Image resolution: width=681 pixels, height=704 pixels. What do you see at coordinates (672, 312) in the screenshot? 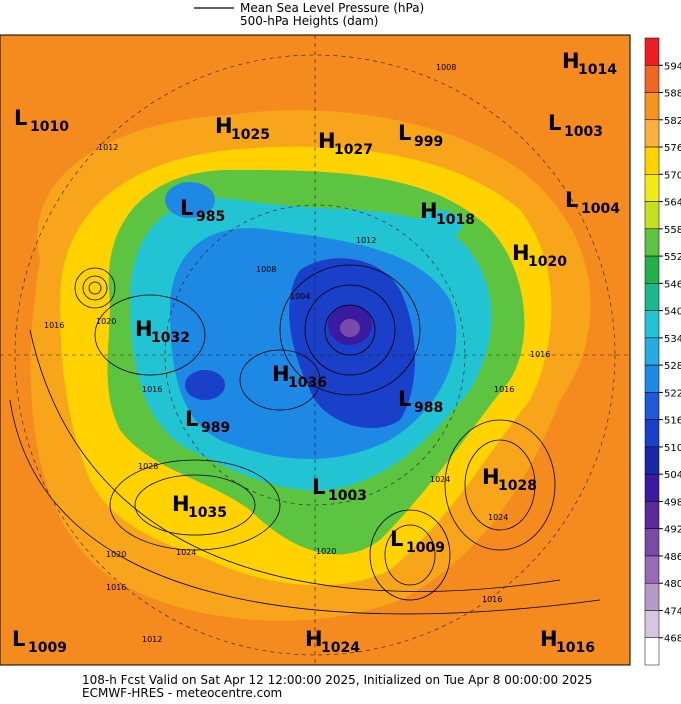
I see `colorbar-label: 540` at bounding box center [672, 312].